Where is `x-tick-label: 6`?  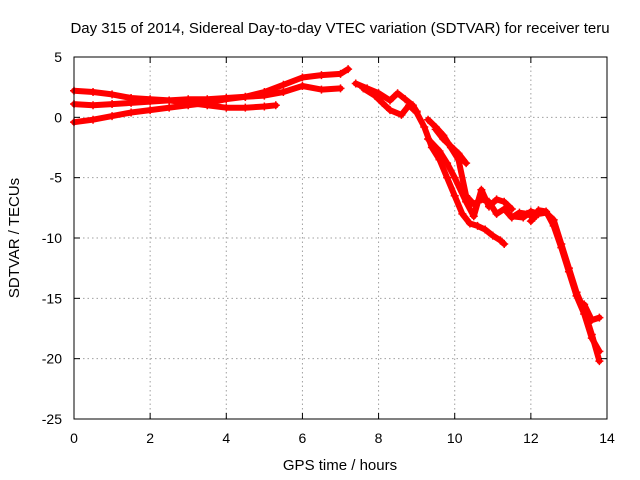 x-tick-label: 6 is located at coordinates (303, 438).